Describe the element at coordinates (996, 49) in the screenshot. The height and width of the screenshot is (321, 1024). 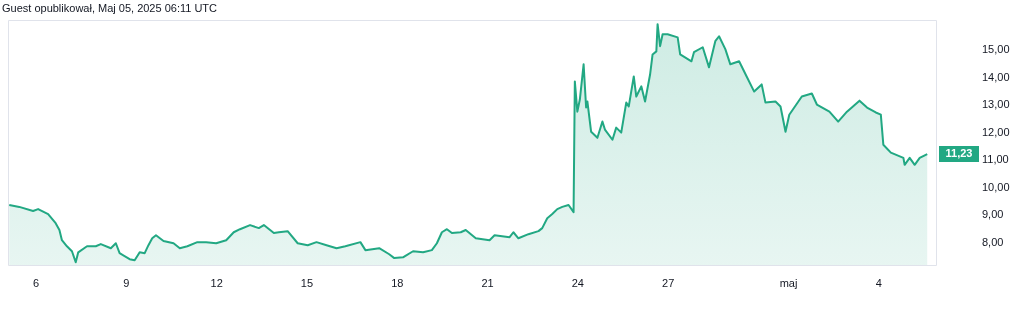
I see `y-tick-label: 15,00` at that location.